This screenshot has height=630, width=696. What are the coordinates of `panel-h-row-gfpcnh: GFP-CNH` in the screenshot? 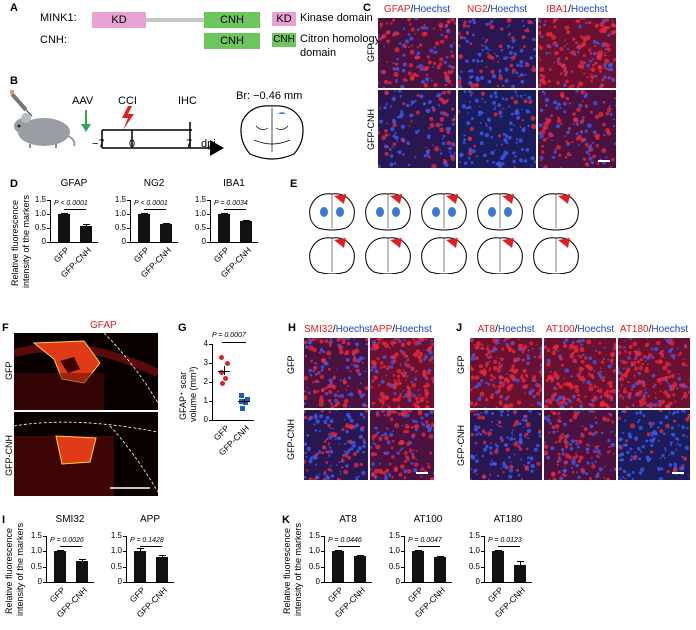 It's located at (291, 439).